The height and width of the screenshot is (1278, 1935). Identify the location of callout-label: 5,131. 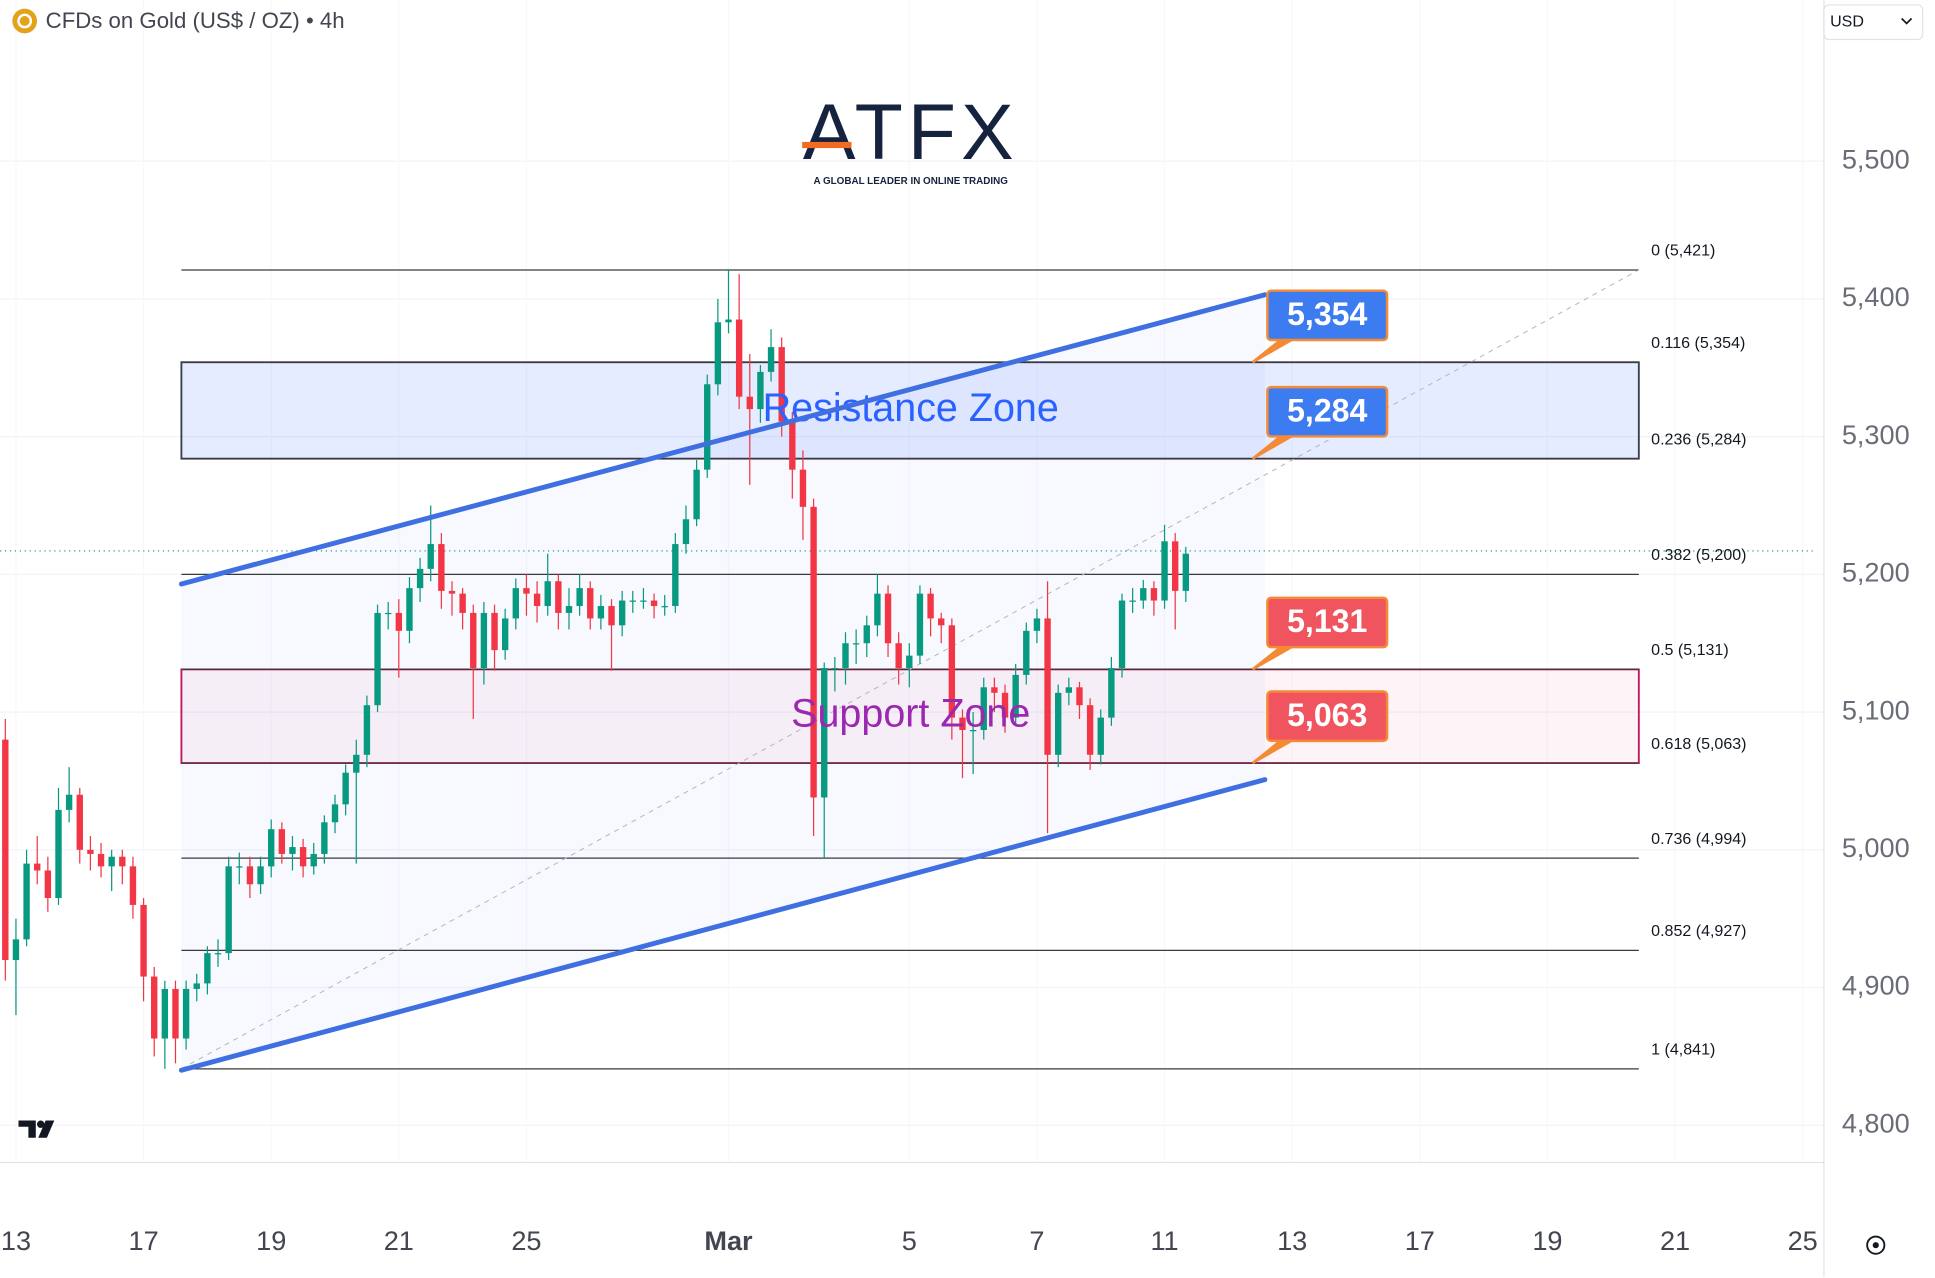
(1327, 621).